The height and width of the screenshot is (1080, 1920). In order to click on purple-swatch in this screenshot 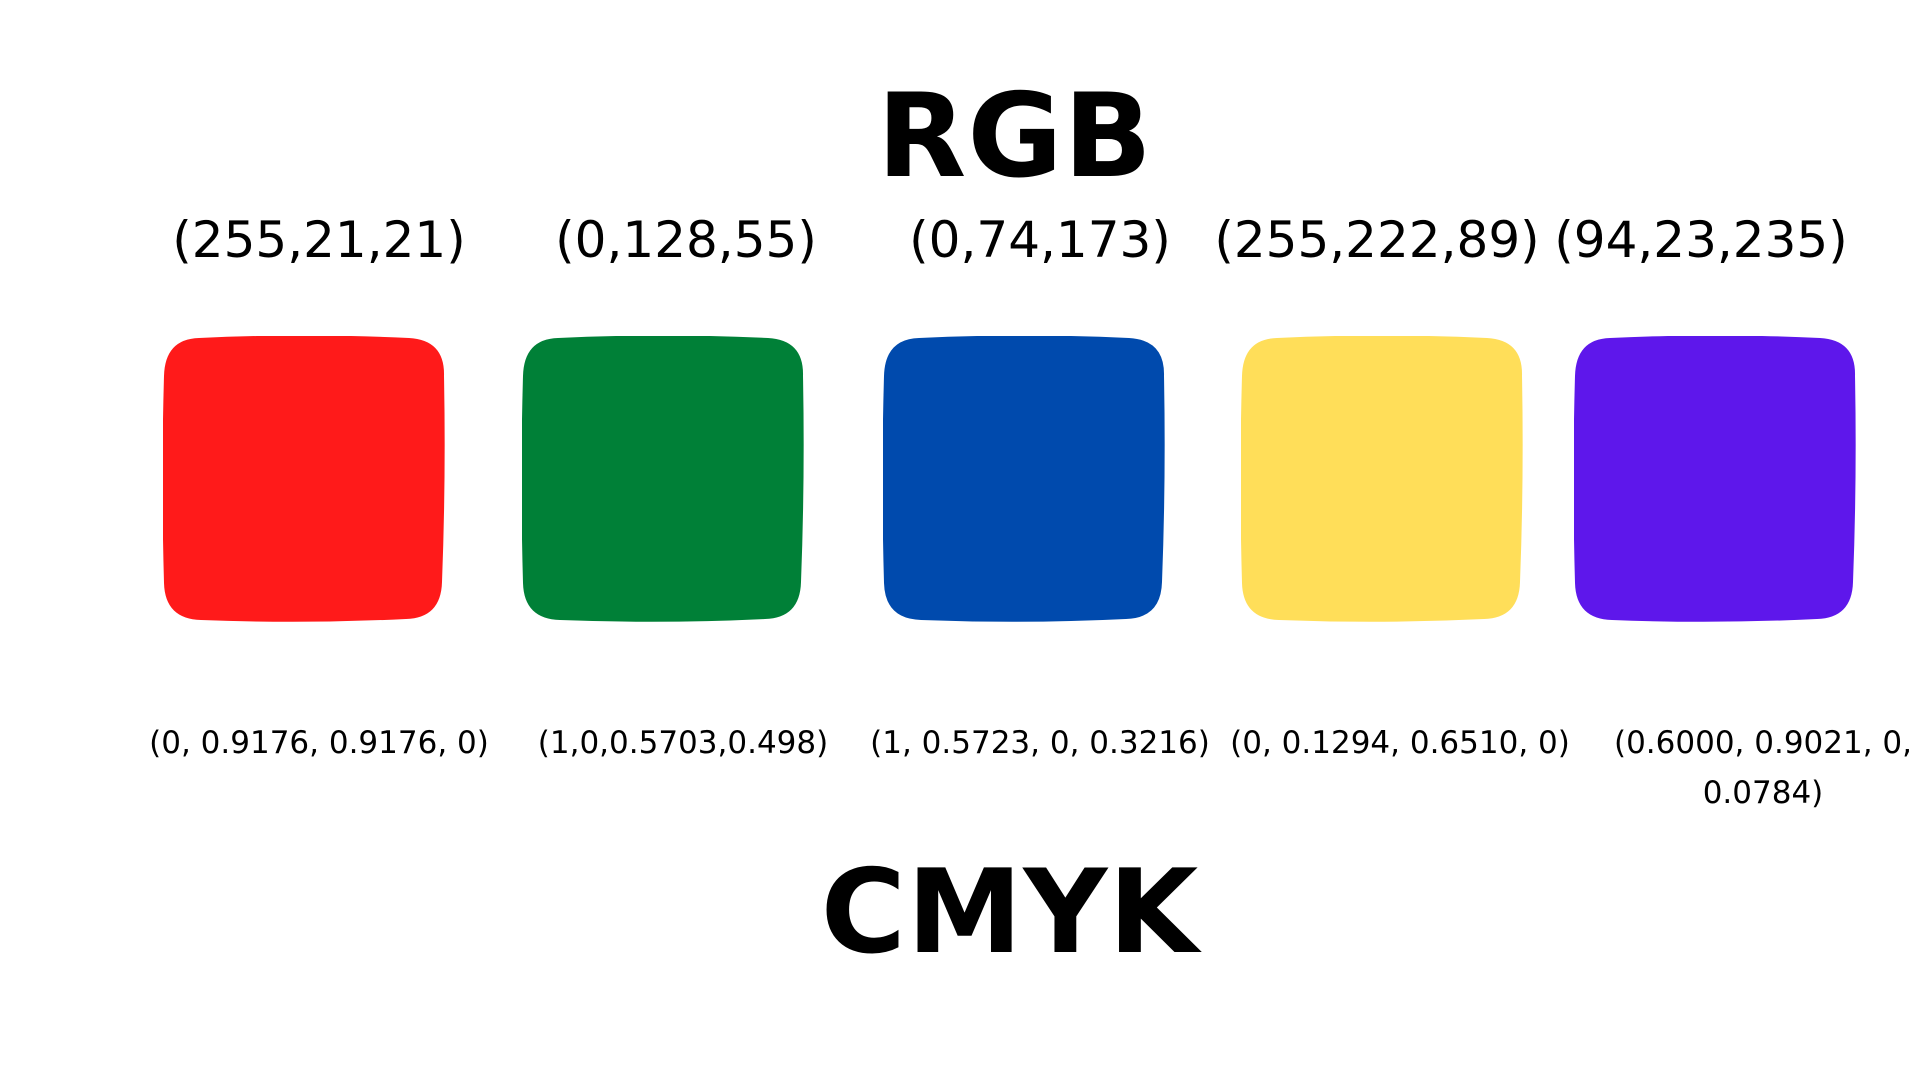, I will do `click(1715, 479)`.